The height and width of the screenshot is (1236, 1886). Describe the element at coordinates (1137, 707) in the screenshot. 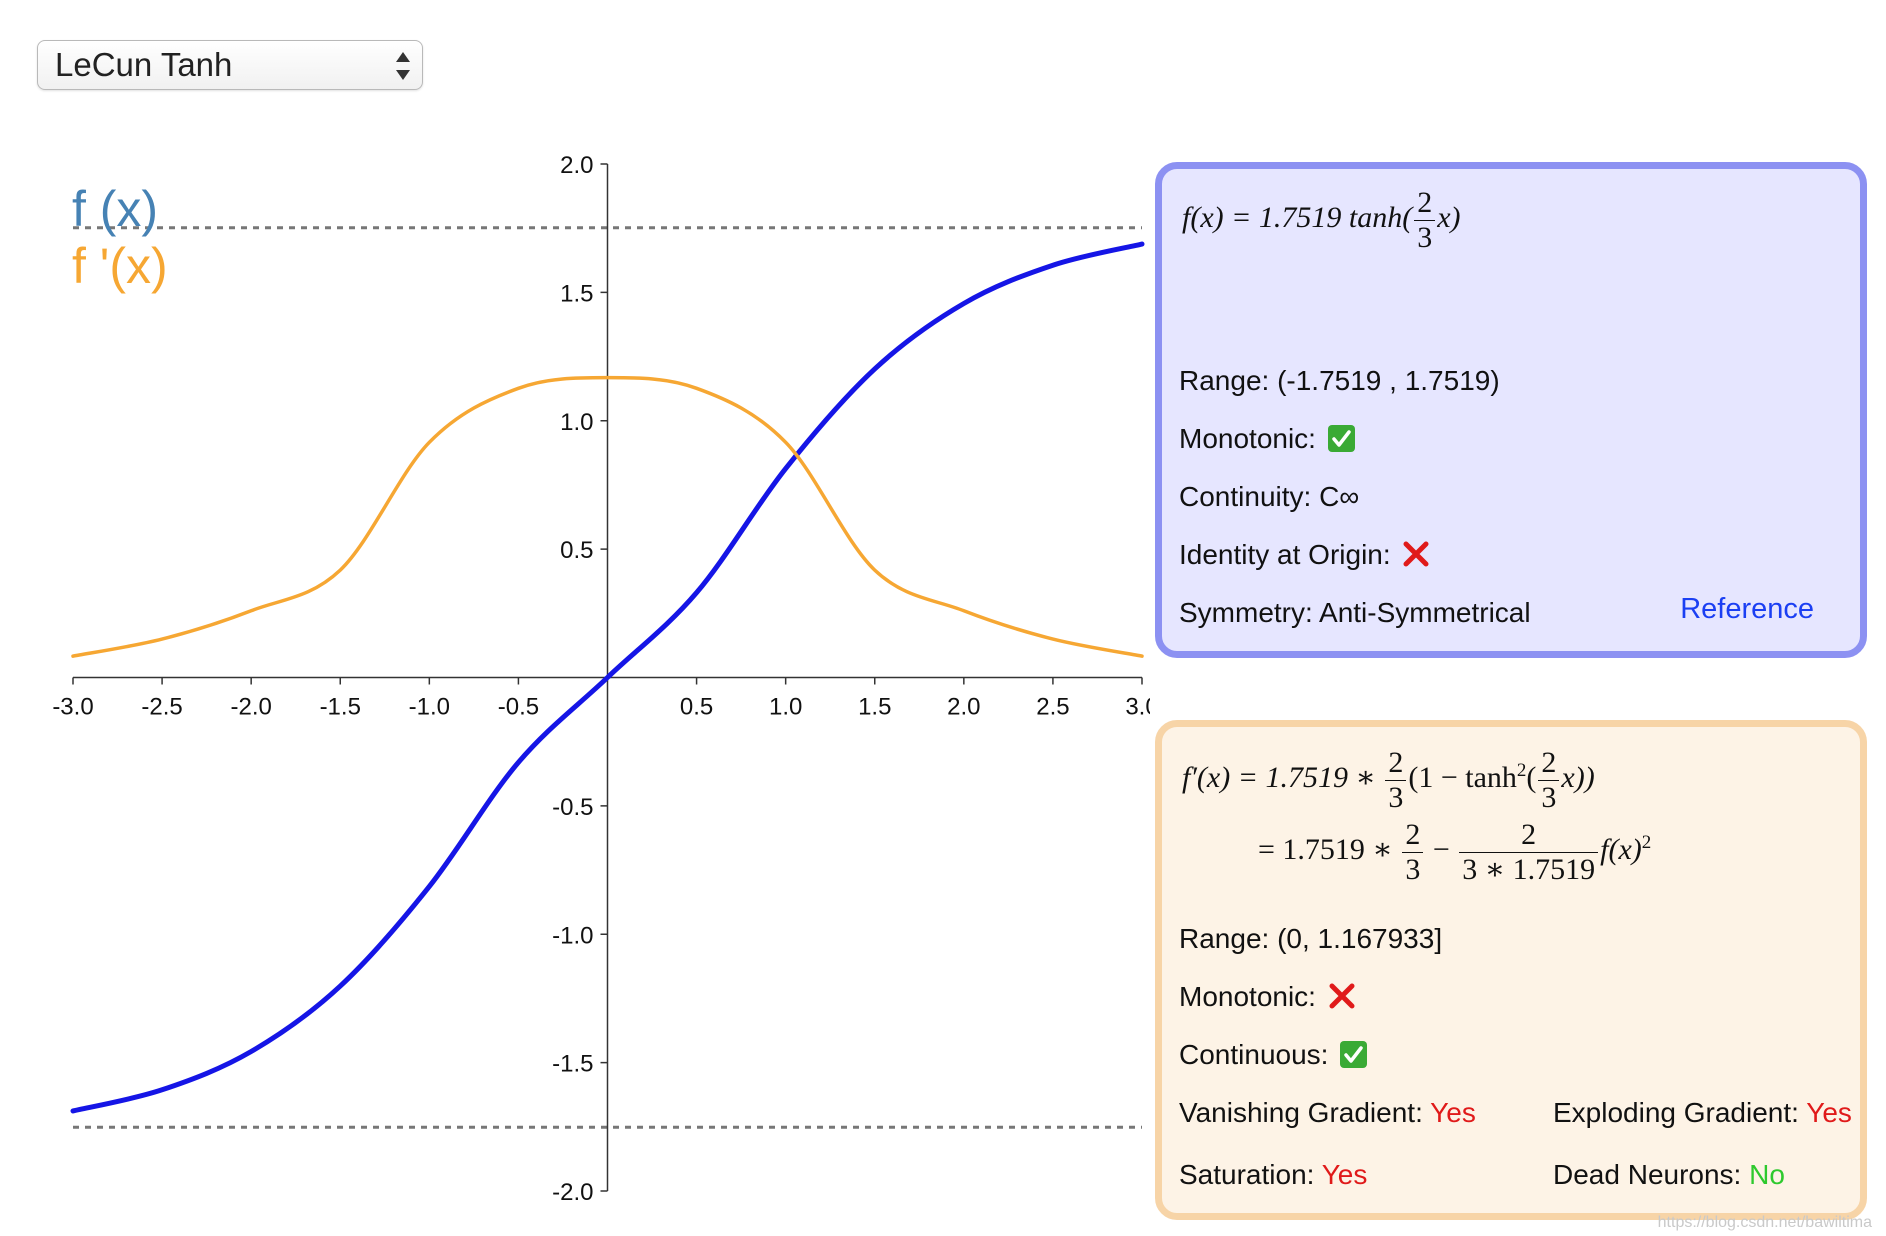

I see `x-tick-label: 3.0` at that location.